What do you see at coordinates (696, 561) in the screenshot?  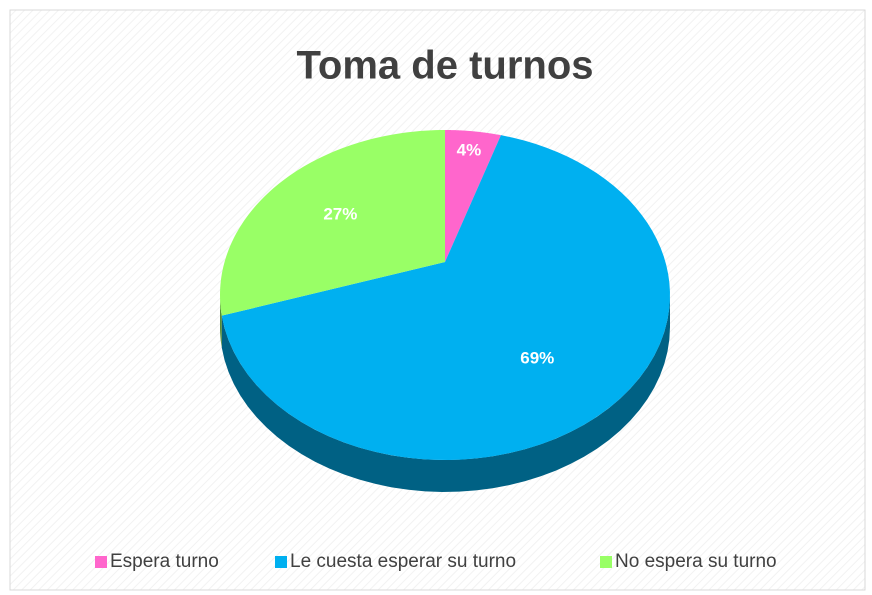 I see `legend-label: No espera su turno` at bounding box center [696, 561].